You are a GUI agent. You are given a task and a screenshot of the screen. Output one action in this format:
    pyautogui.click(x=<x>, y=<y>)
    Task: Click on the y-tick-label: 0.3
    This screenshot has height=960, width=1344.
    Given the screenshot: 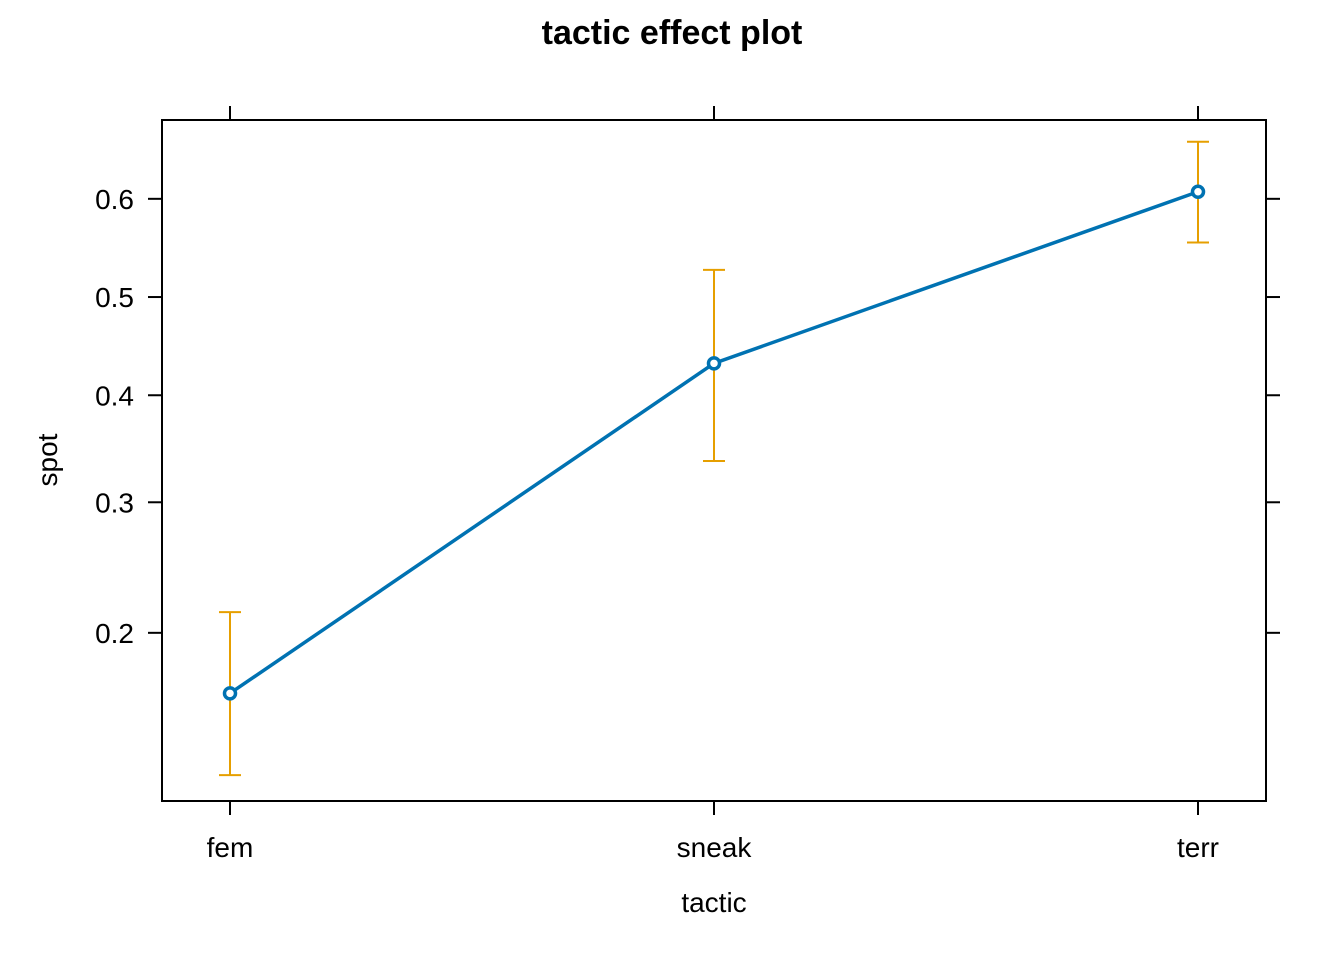 What is the action you would take?
    pyautogui.click(x=114, y=502)
    